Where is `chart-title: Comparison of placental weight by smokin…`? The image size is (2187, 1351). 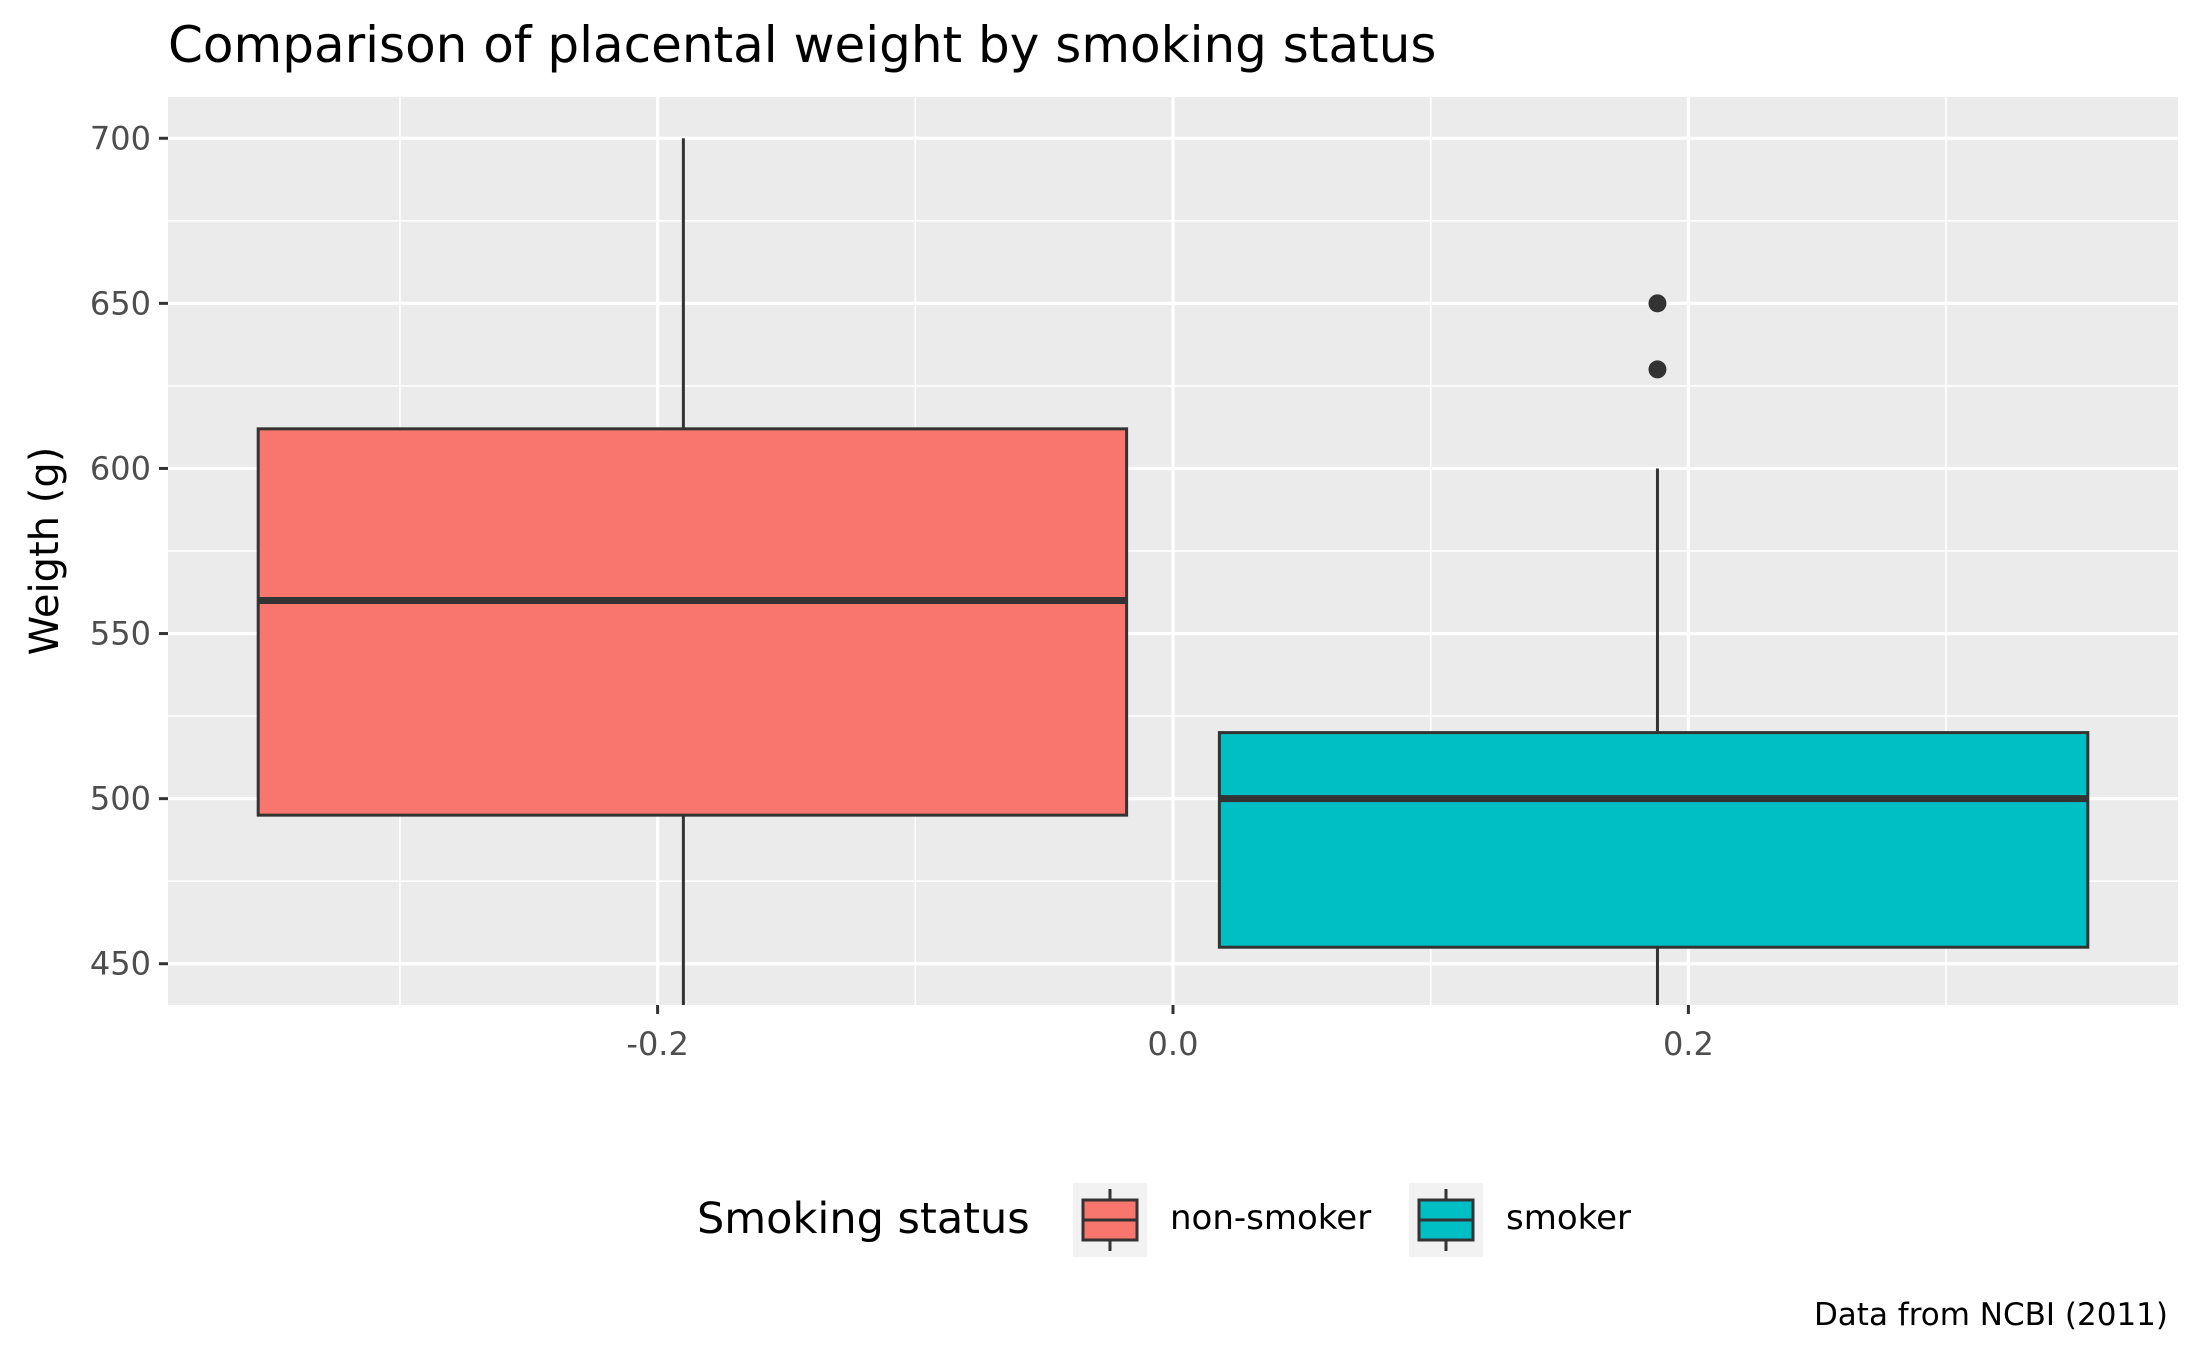 chart-title: Comparison of placental weight by smokin… is located at coordinates (802, 45).